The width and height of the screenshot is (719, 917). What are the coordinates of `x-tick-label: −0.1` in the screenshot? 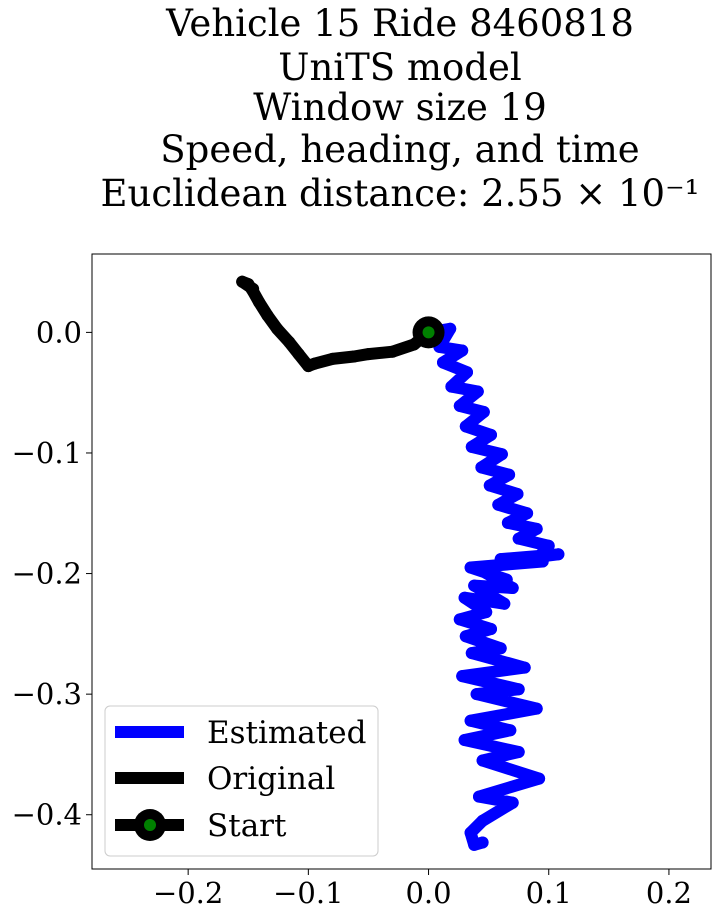 It's located at (308, 893).